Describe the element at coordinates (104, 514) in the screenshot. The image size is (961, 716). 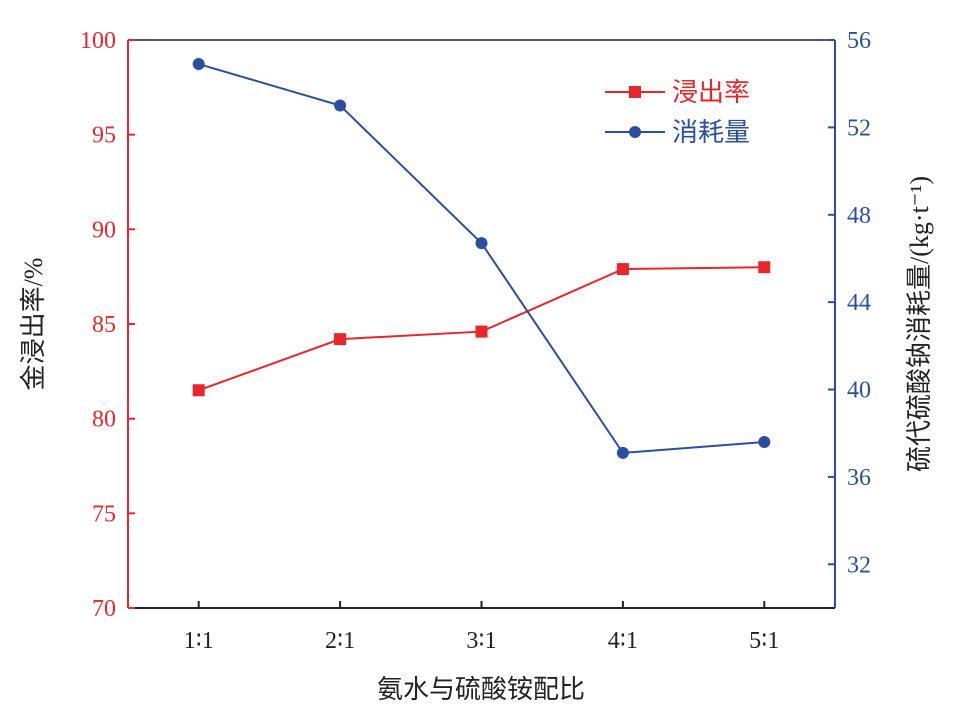
I see `y-left-tick-label: 75` at that location.